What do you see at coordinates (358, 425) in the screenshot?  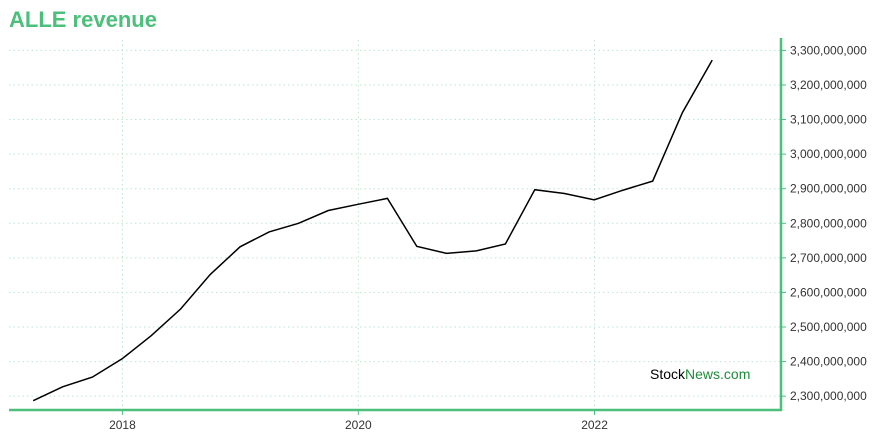 I see `x-tick-label-1: 2020` at bounding box center [358, 425].